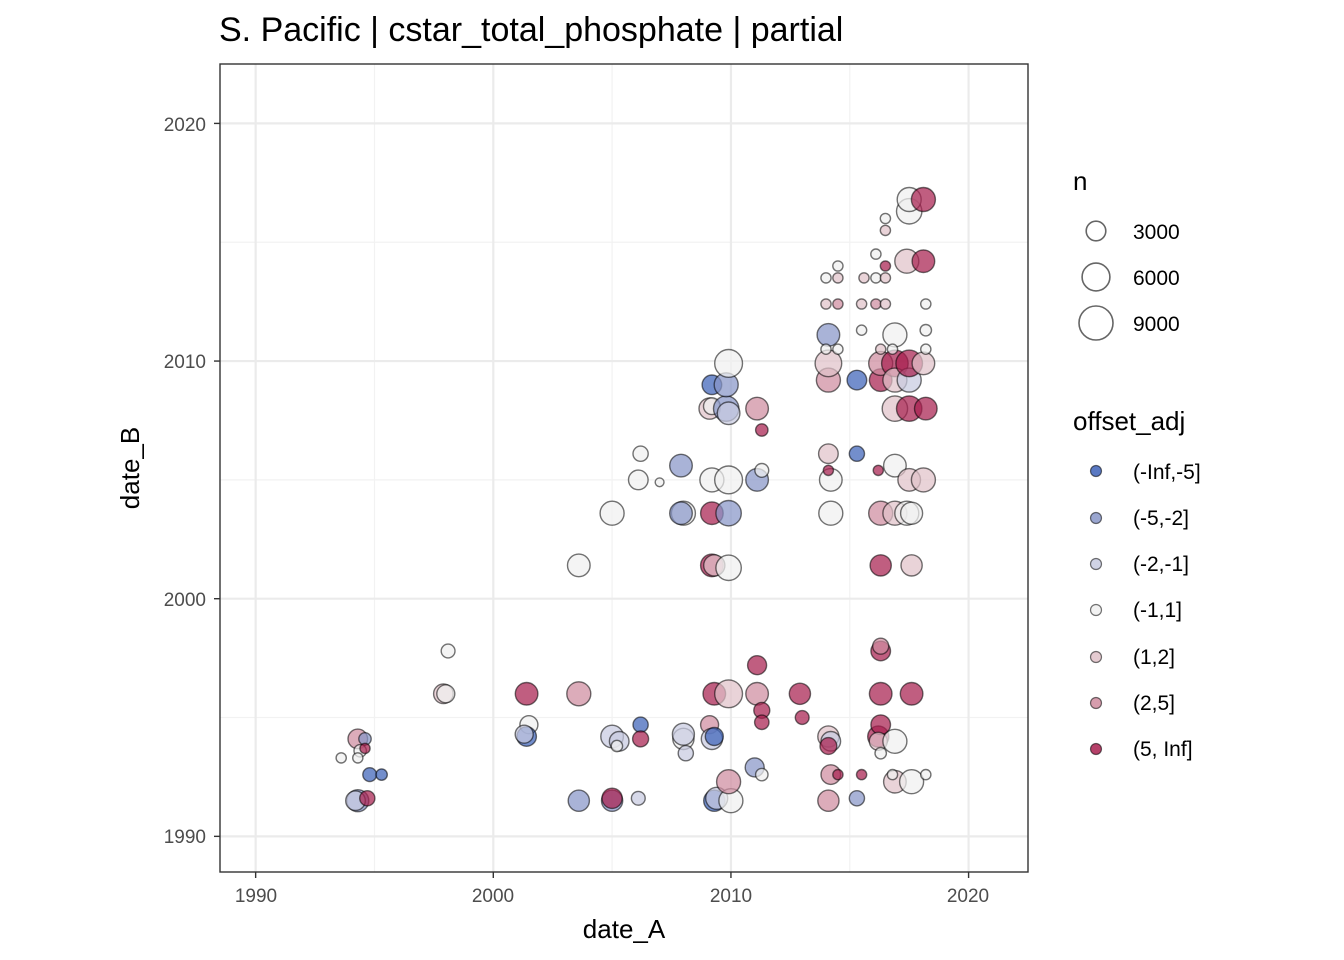 This screenshot has height=960, width=1344. Describe the element at coordinates (731, 896) in the screenshot. I see `x-tick-label: 2010` at that location.